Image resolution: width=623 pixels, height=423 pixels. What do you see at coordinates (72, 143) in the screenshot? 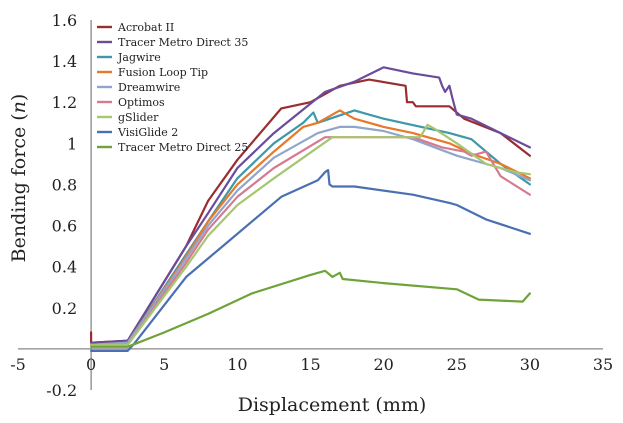
I see `y-tick-label: 1` at bounding box center [72, 143].